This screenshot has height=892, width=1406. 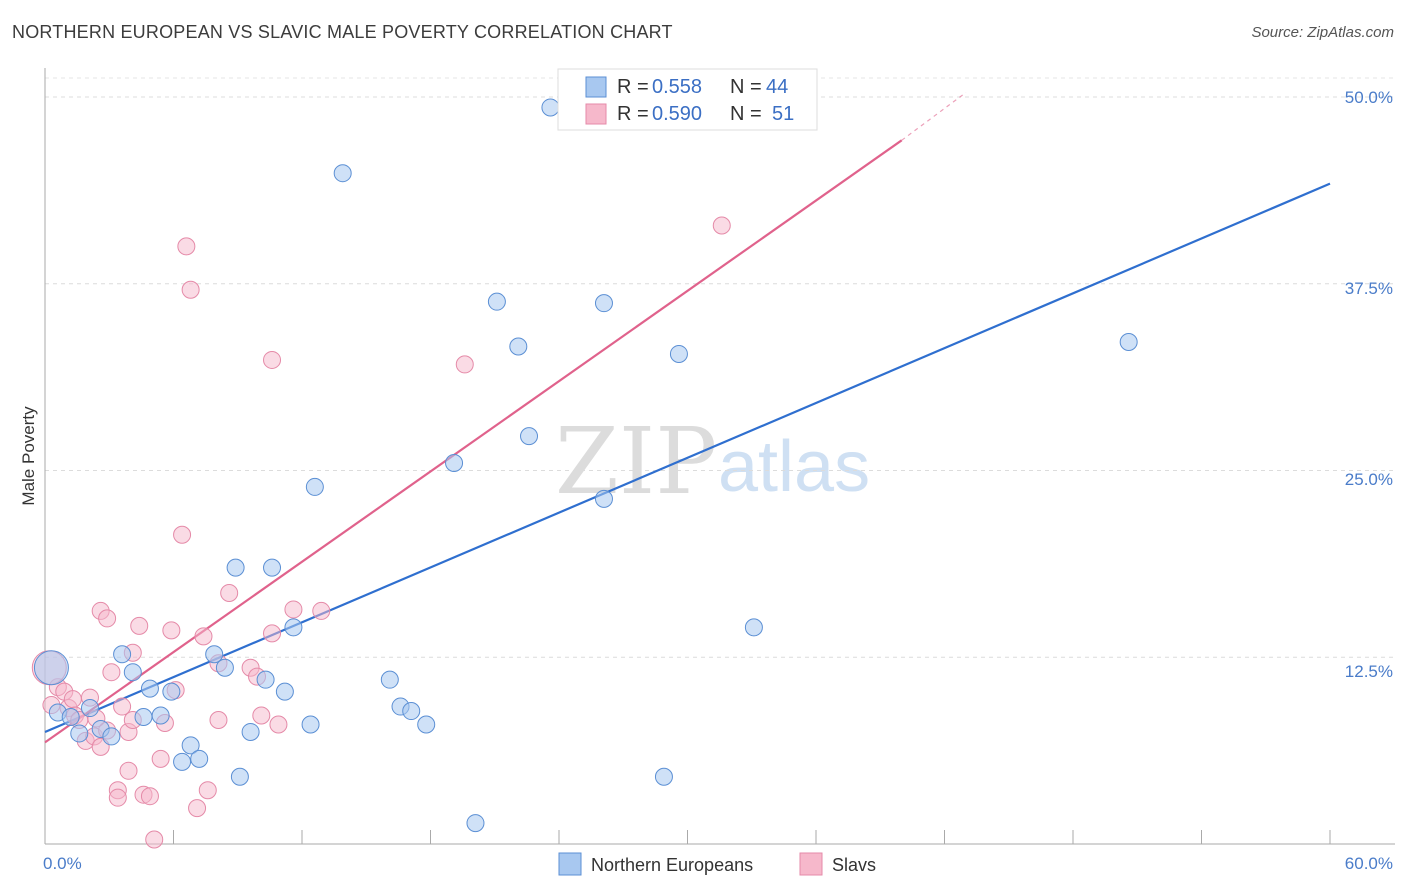 What do you see at coordinates (570, 864) in the screenshot?
I see `legend-bottom-swatch-blue` at bounding box center [570, 864].